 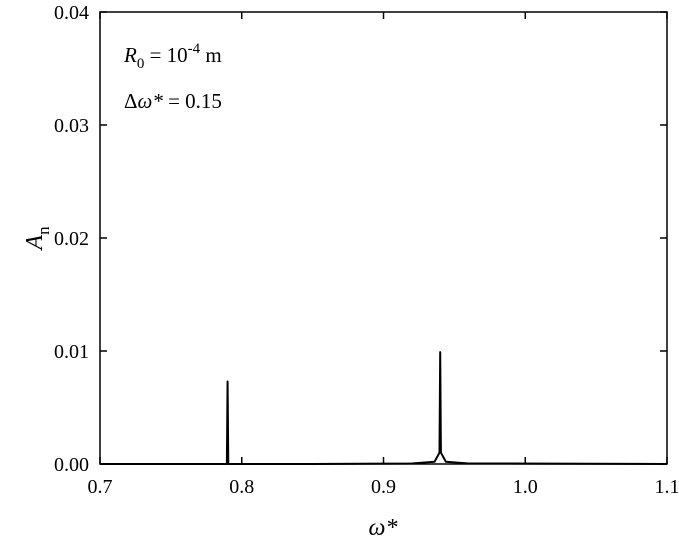 I want to click on x-tick-label-0: 0.7, so click(x=100, y=487).